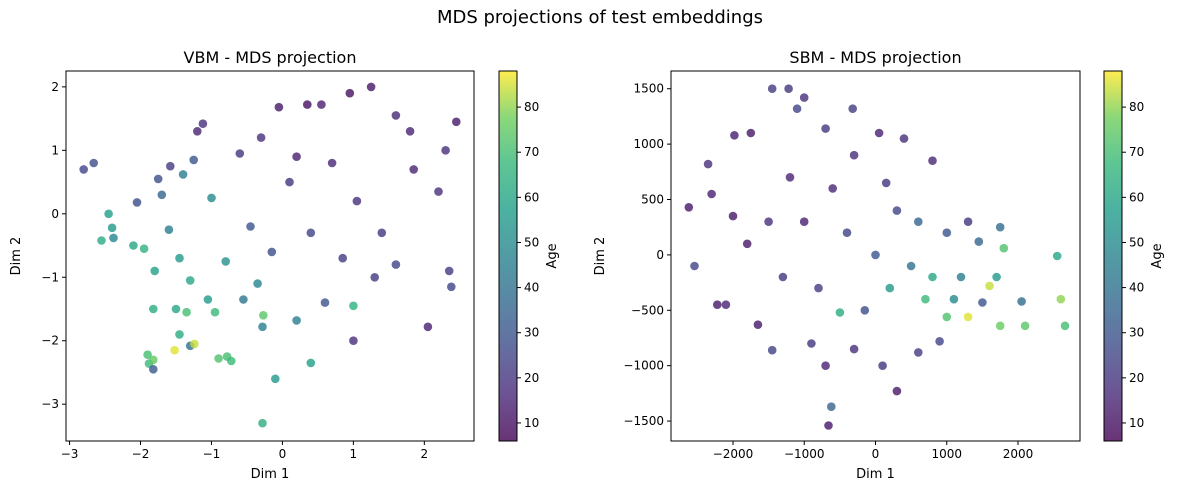 This screenshot has height=500, width=1200. Describe the element at coordinates (531, 333) in the screenshot. I see `colorbar-tick-label: 30` at that location.